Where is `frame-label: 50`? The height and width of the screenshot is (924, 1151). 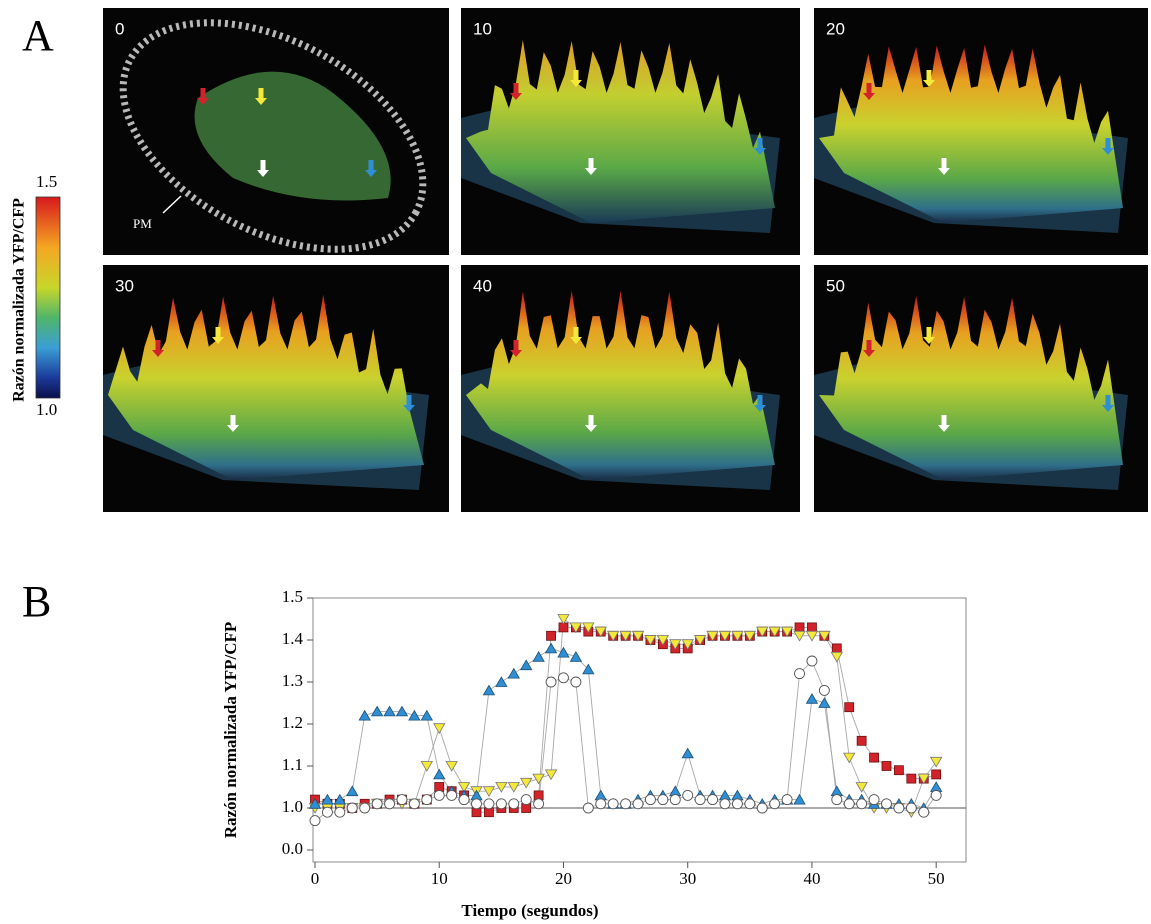
frame-label: 50 is located at coordinates (835, 285).